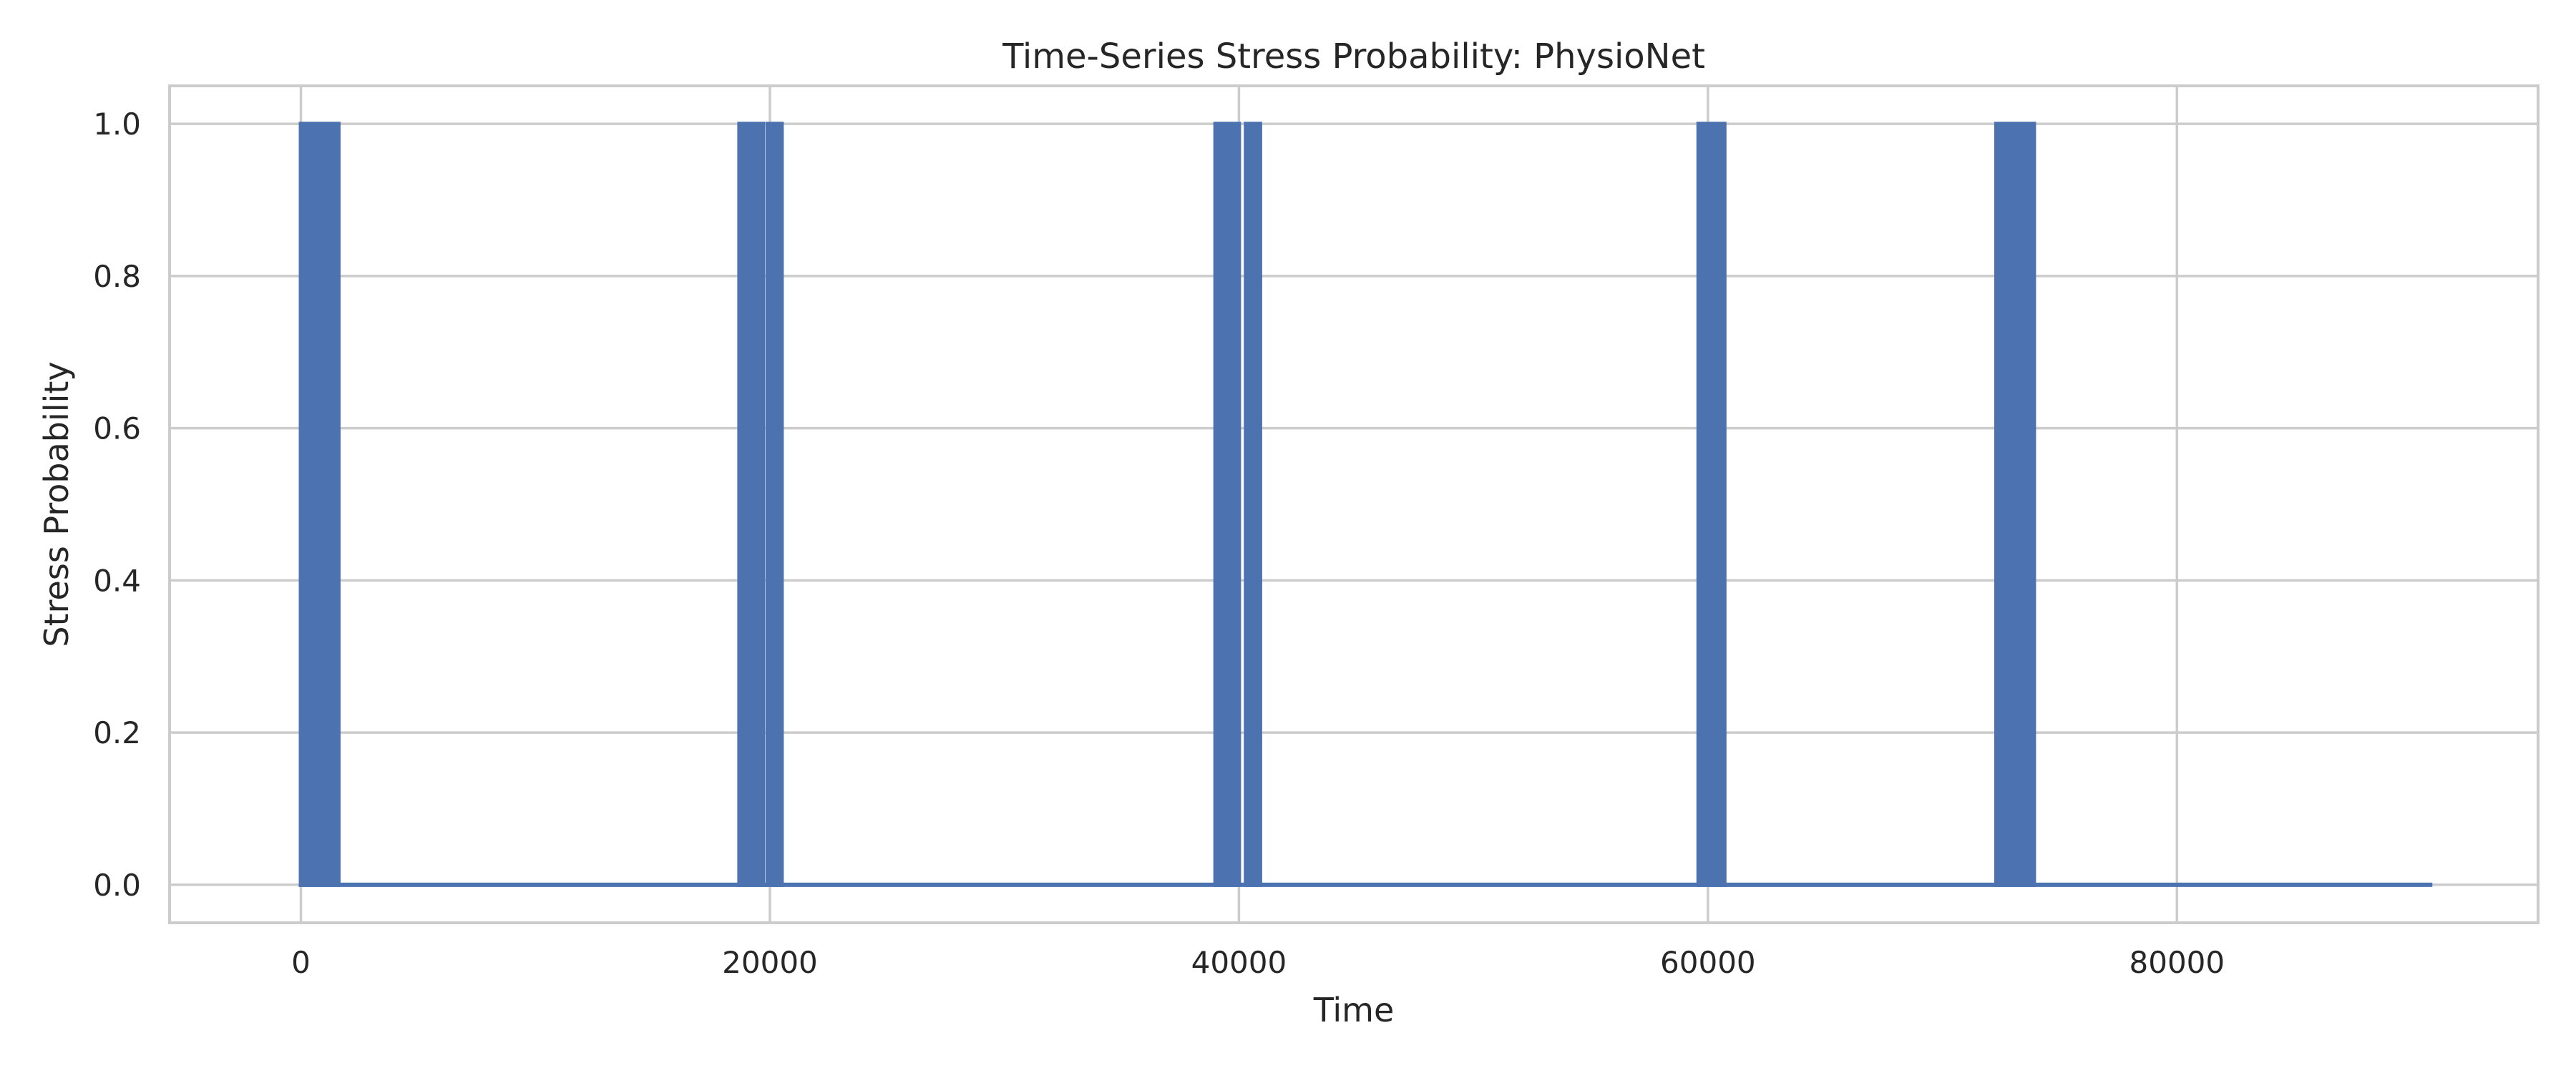 The image size is (2576, 1073). What do you see at coordinates (1239, 962) in the screenshot?
I see `x-tick-label: 40000` at bounding box center [1239, 962].